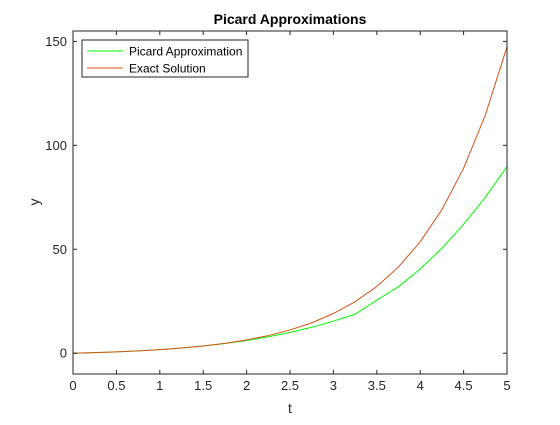 This screenshot has width=560, height=425. What do you see at coordinates (464, 385) in the screenshot?
I see `x-tick-label: 4.5` at bounding box center [464, 385].